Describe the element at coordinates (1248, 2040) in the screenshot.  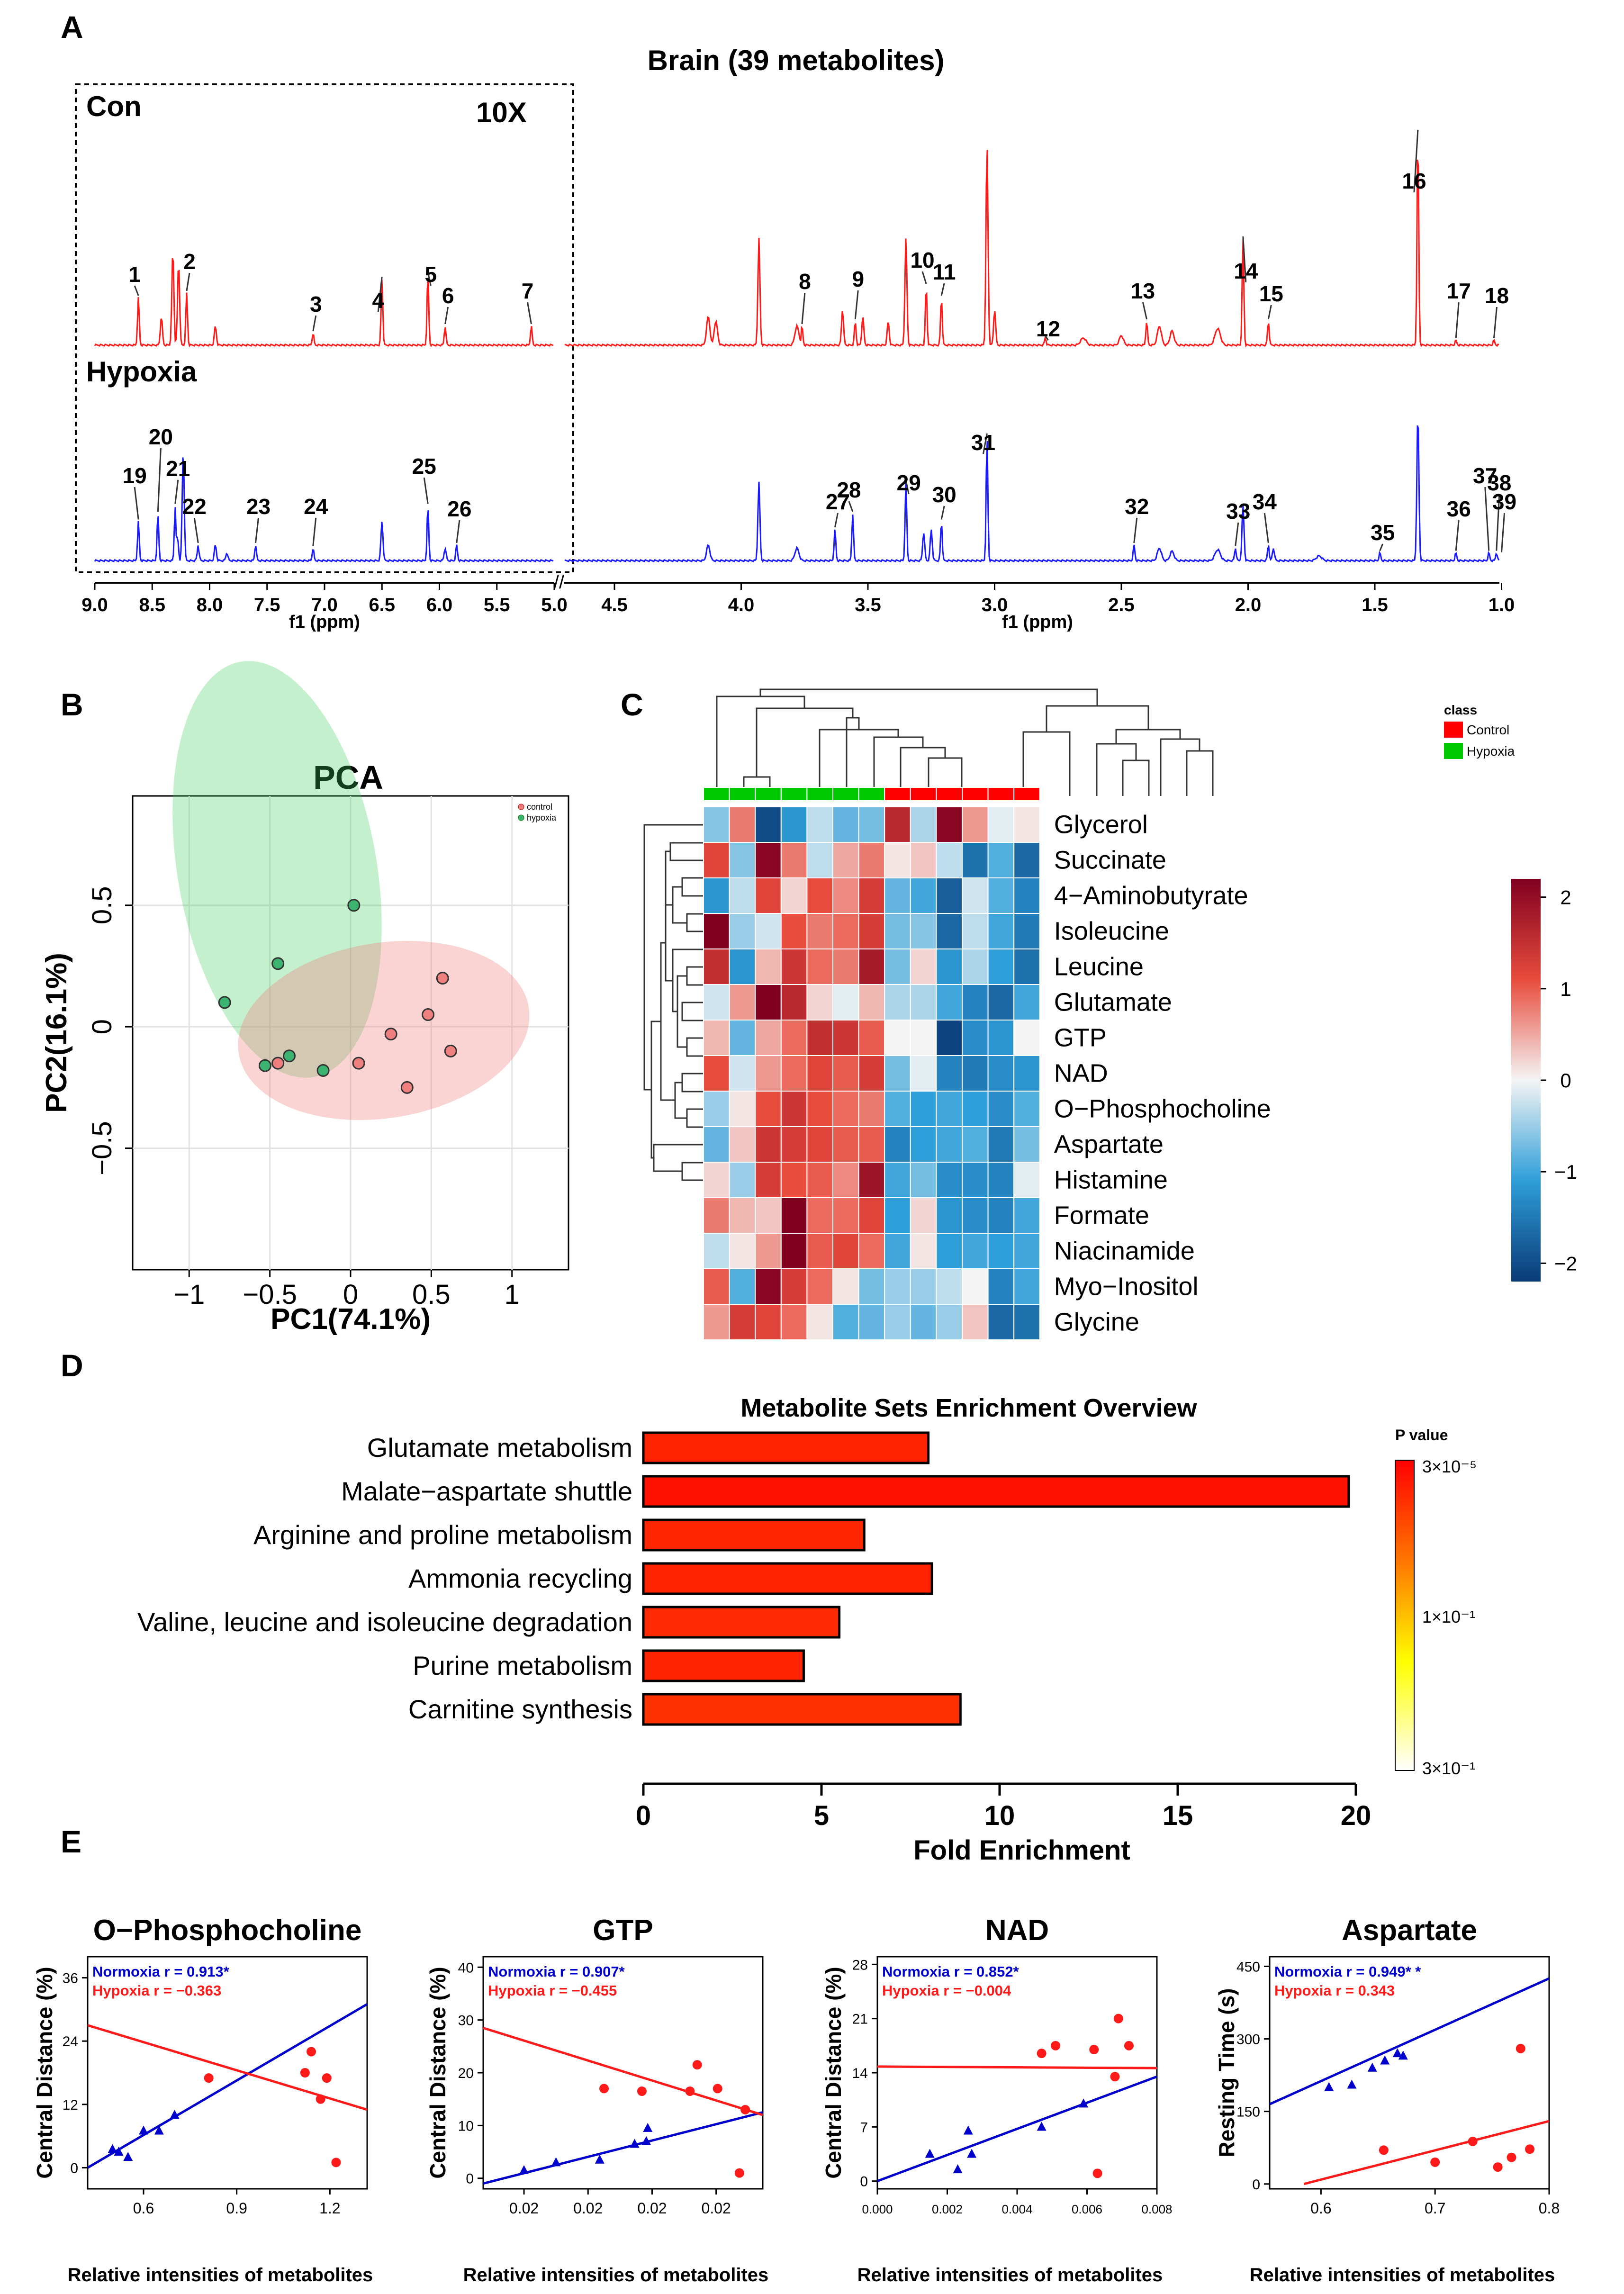
I see `correlation-y-tick-label: 300` at that location.